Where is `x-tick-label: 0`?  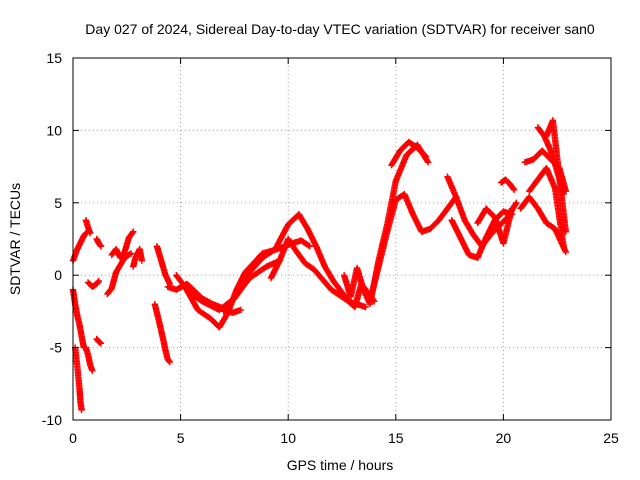
x-tick-label: 0 is located at coordinates (73, 438).